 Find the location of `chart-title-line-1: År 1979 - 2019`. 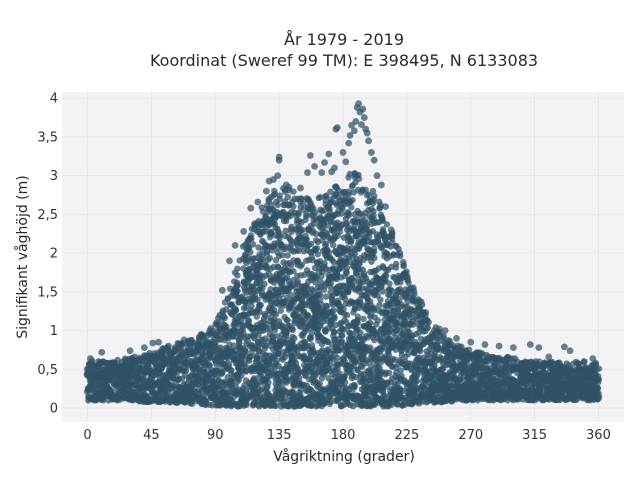

chart-title-line-1: År 1979 - 2019 is located at coordinates (344, 39).